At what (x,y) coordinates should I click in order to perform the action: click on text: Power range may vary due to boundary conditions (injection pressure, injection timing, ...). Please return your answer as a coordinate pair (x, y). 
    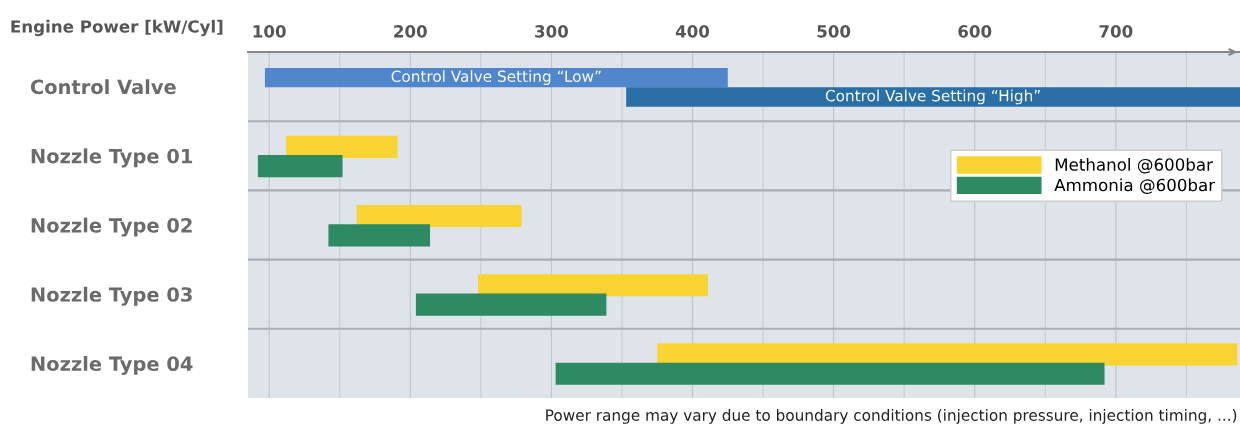
    Looking at the image, I should click on (891, 416).